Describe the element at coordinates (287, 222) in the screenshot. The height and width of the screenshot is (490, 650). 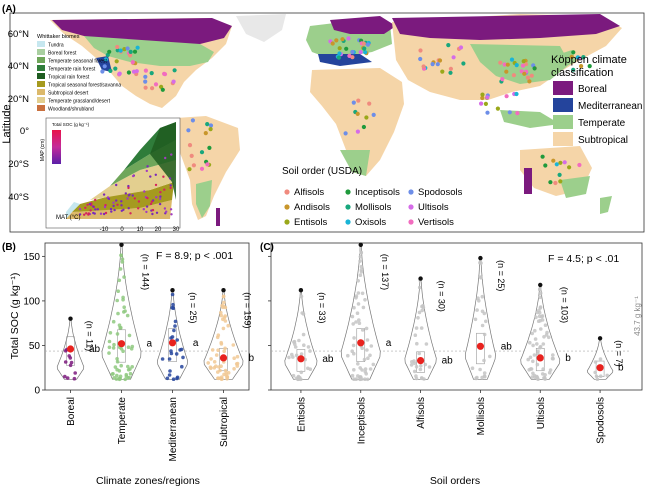
I see `soil-dot-entisols` at that location.